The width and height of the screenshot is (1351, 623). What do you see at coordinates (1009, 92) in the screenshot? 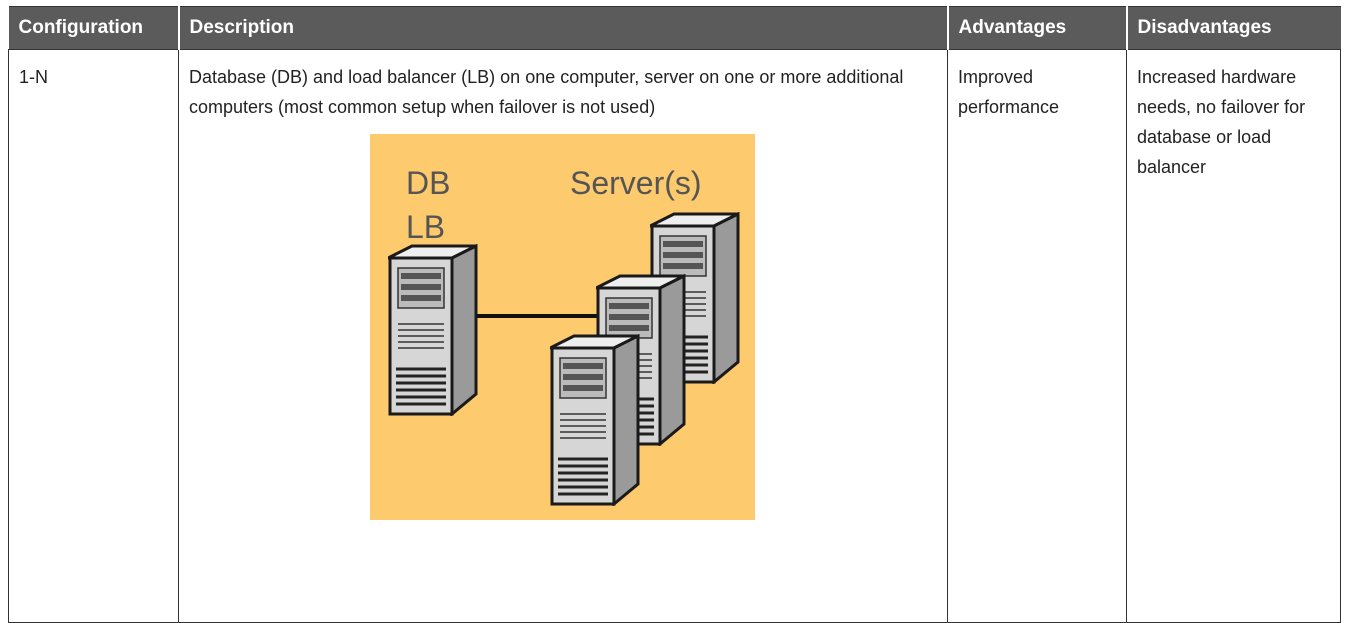
I see `cell-text: Improved performance` at bounding box center [1009, 92].